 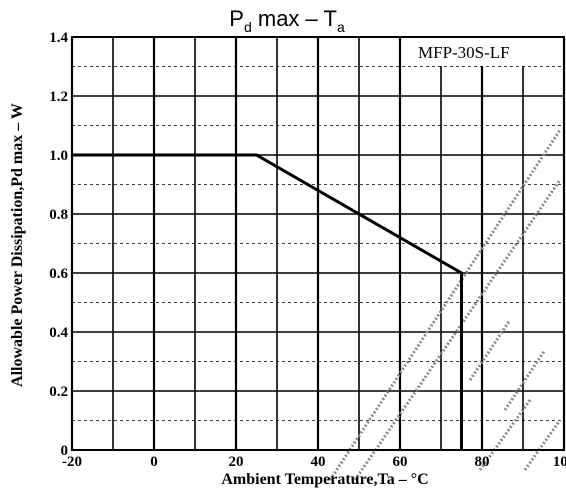 I want to click on x-axis-label: Ambient Temperature,Ta – °C, so click(x=324, y=479).